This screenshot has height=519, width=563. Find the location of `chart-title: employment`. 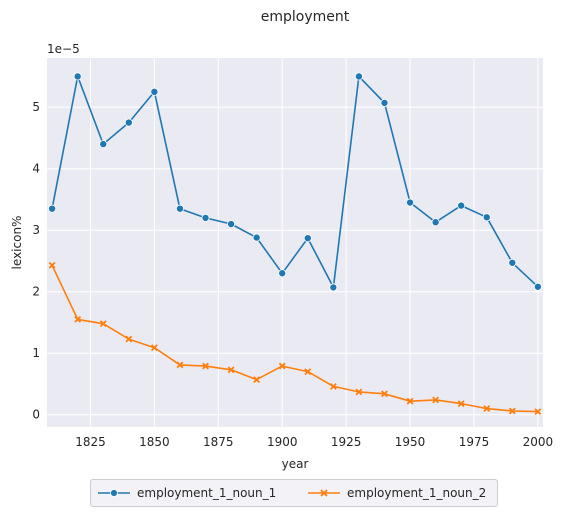

chart-title: employment is located at coordinates (305, 17).